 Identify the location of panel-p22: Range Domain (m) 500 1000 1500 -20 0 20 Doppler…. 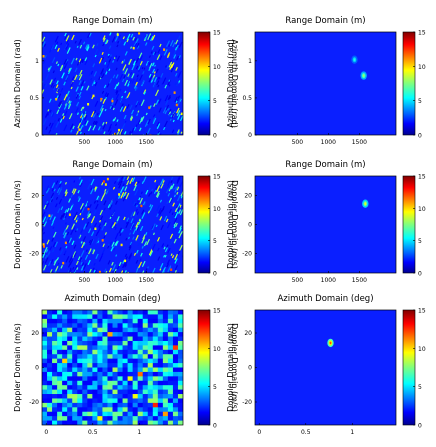
(326, 222).